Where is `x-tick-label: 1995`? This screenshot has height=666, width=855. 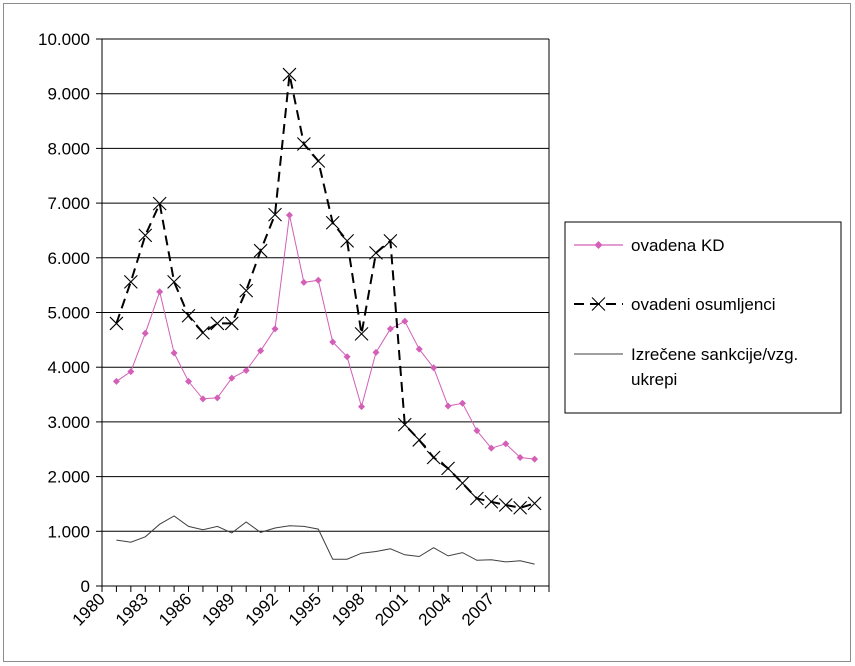 x-tick-label: 1995 is located at coordinates (305, 609).